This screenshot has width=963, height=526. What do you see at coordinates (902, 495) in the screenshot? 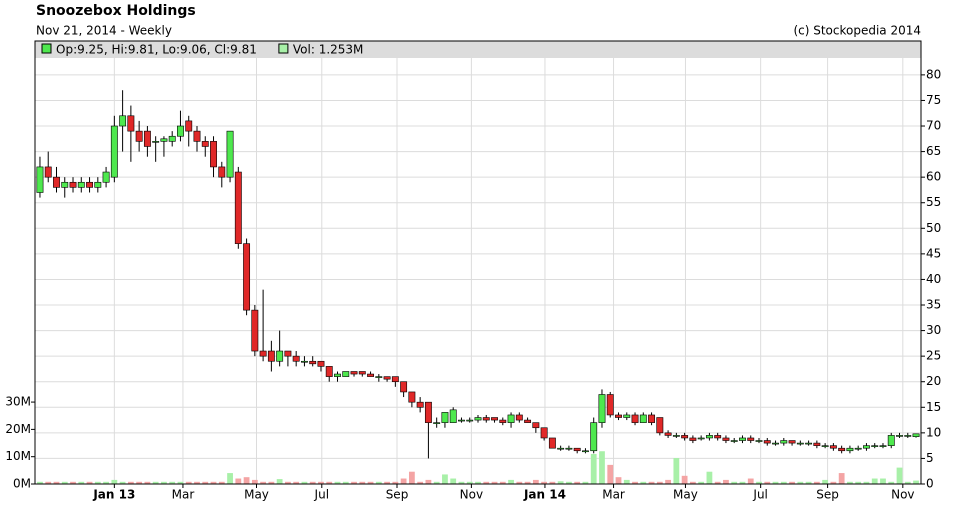
I see `x-tick-label: Nov` at bounding box center [902, 495].